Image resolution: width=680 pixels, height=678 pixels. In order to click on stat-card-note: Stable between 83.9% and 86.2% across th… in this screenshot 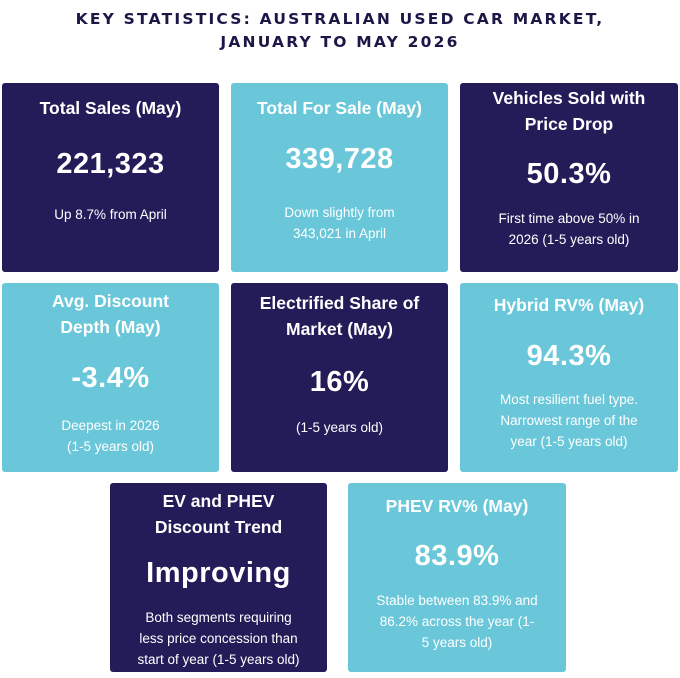, I will do `click(456, 621)`.